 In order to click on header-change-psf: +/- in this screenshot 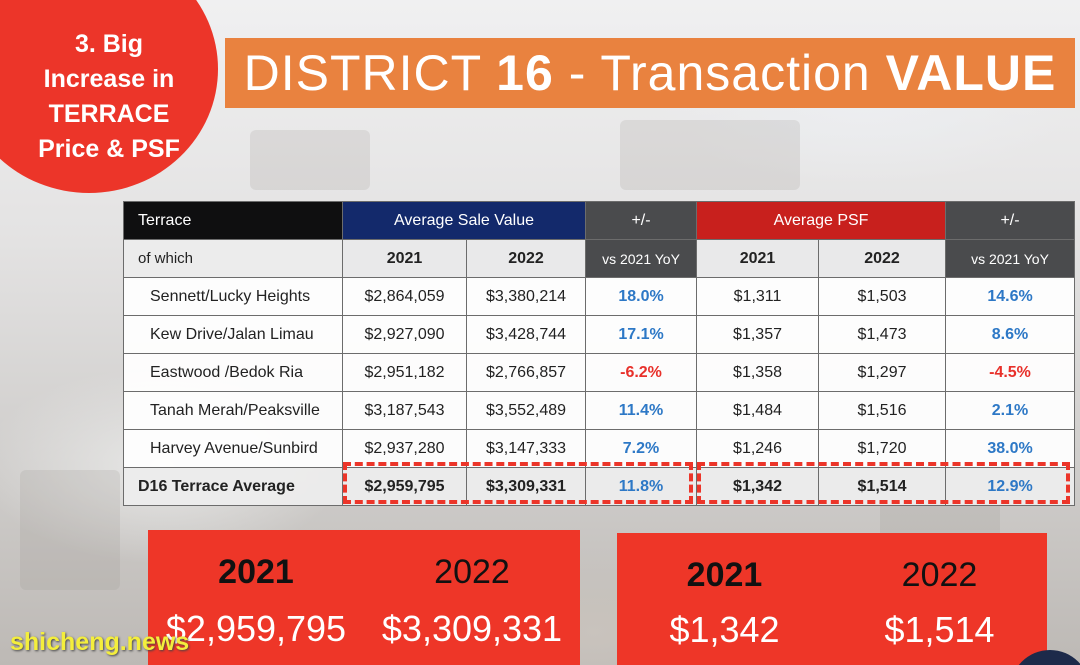, I will do `click(1010, 220)`.